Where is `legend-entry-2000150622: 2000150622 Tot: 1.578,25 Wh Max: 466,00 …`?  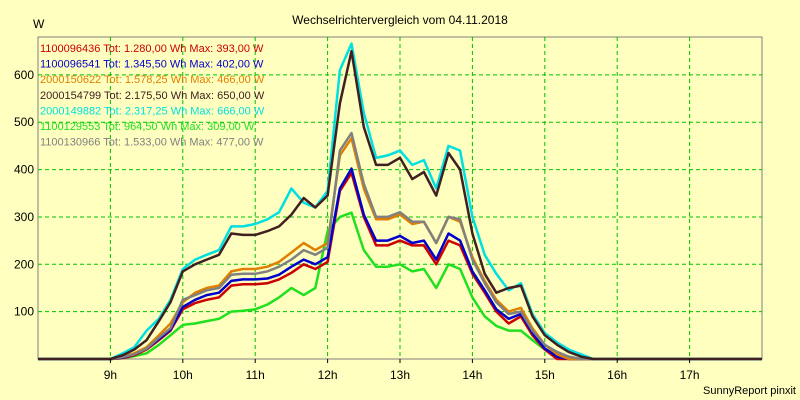 legend-entry-2000150622: 2000150622 Tot: 1.578,25 Wh Max: 466,00 … is located at coordinates (152, 80).